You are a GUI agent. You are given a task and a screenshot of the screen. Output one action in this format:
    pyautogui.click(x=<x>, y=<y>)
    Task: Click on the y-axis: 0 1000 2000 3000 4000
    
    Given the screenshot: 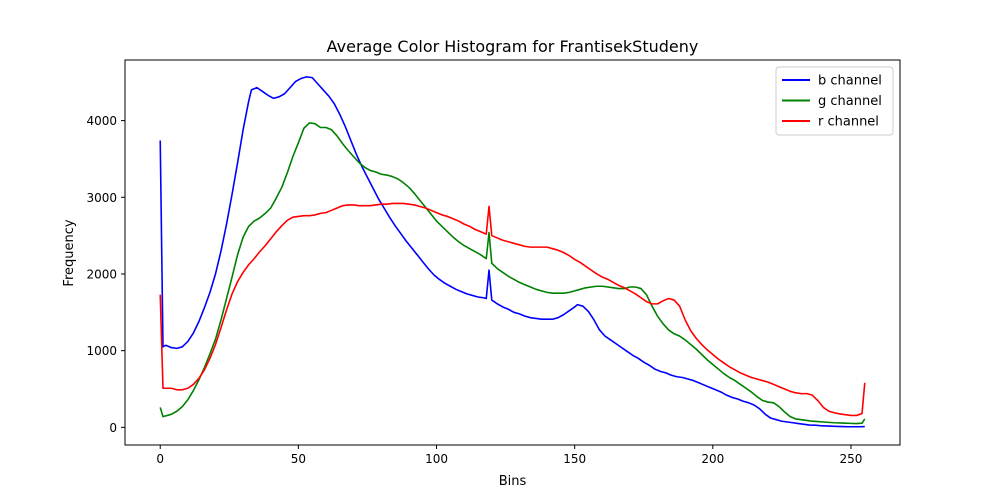 What is the action you would take?
    pyautogui.click(x=105, y=274)
    